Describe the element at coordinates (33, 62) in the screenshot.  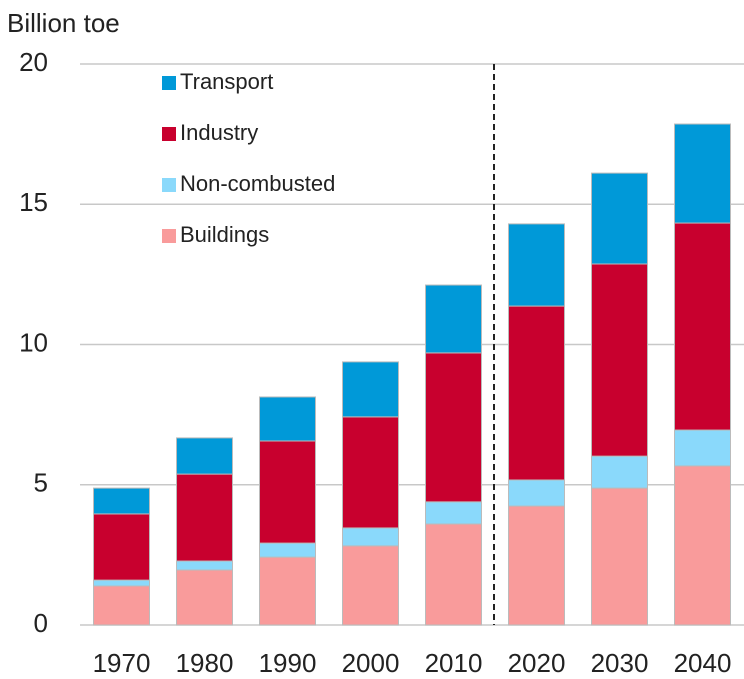
I see `y-tick-label: 20` at that location.